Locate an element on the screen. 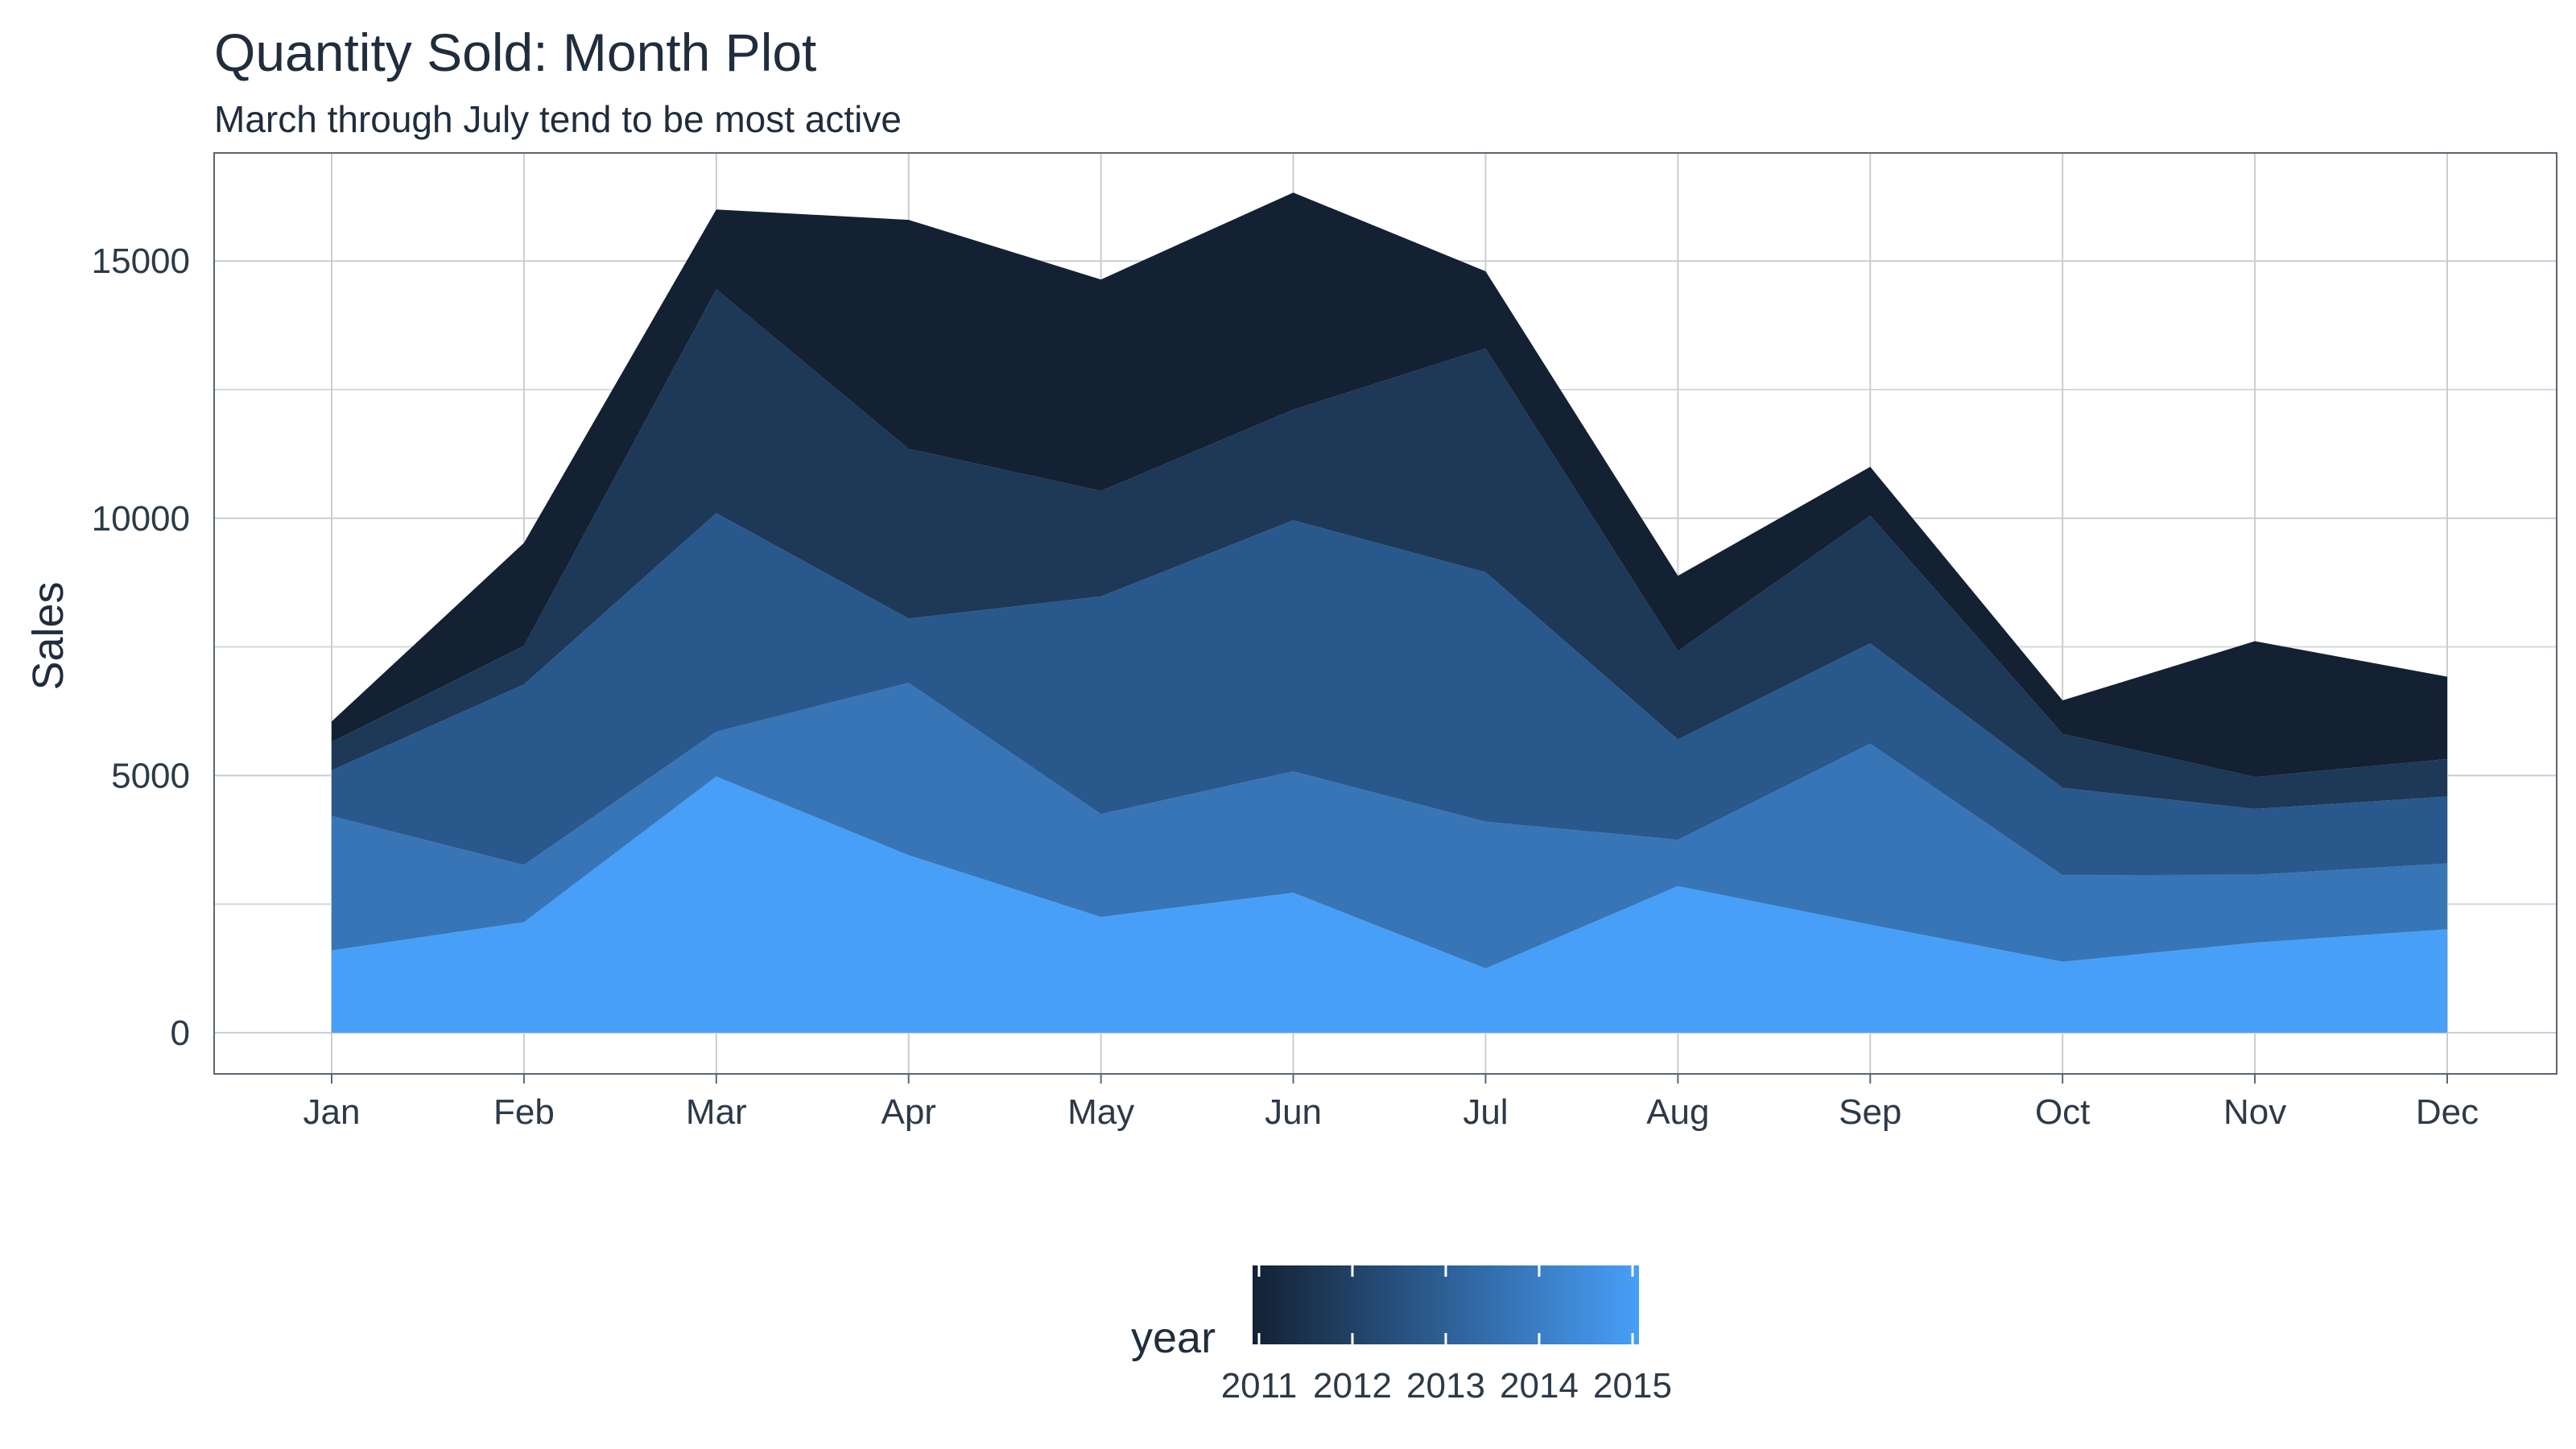 The image size is (2576, 1449). x-tick-label-oct: Oct is located at coordinates (2062, 1112).